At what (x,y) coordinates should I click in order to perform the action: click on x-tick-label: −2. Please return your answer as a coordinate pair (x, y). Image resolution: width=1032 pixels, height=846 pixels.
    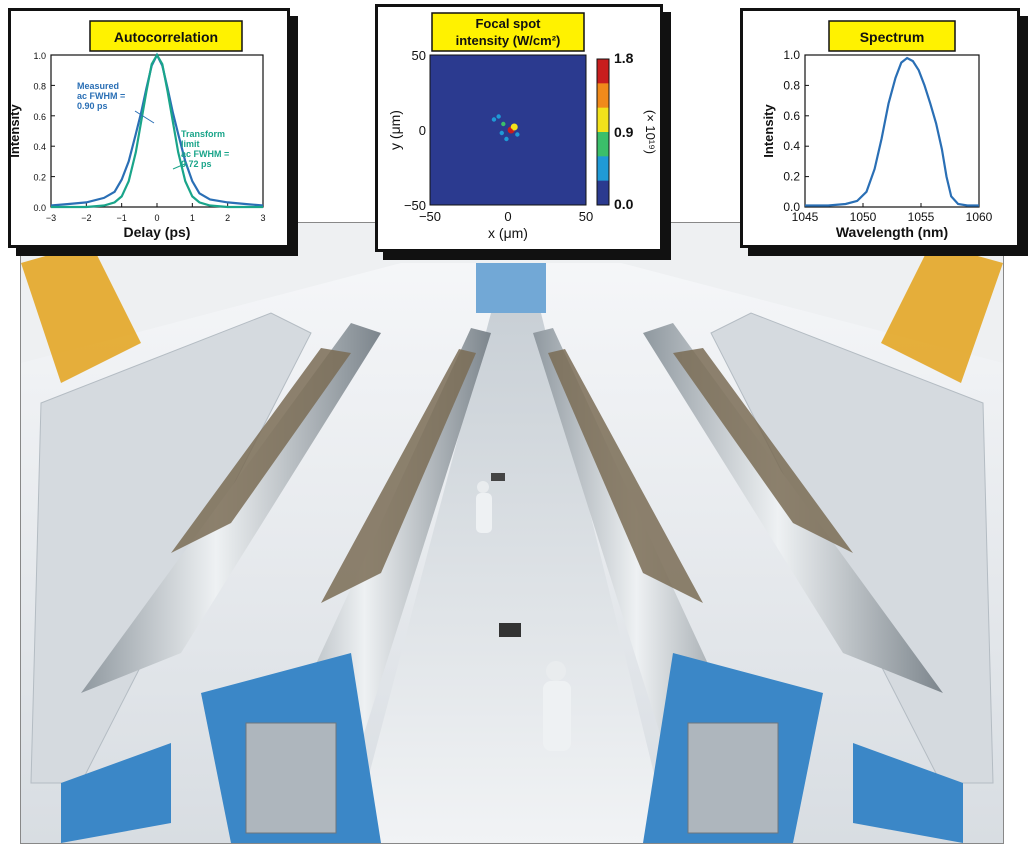
    Looking at the image, I should click on (86, 218).